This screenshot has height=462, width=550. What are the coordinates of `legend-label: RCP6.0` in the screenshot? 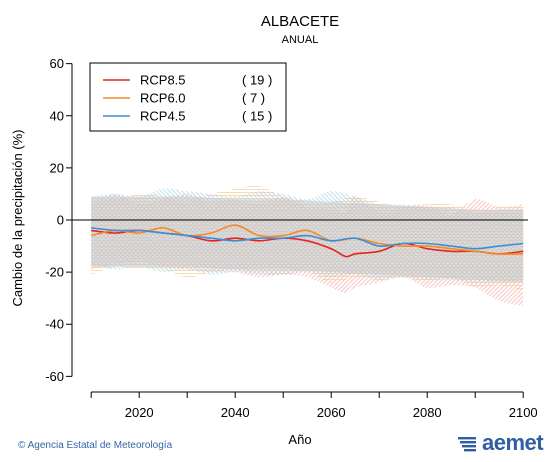 It's located at (163, 98).